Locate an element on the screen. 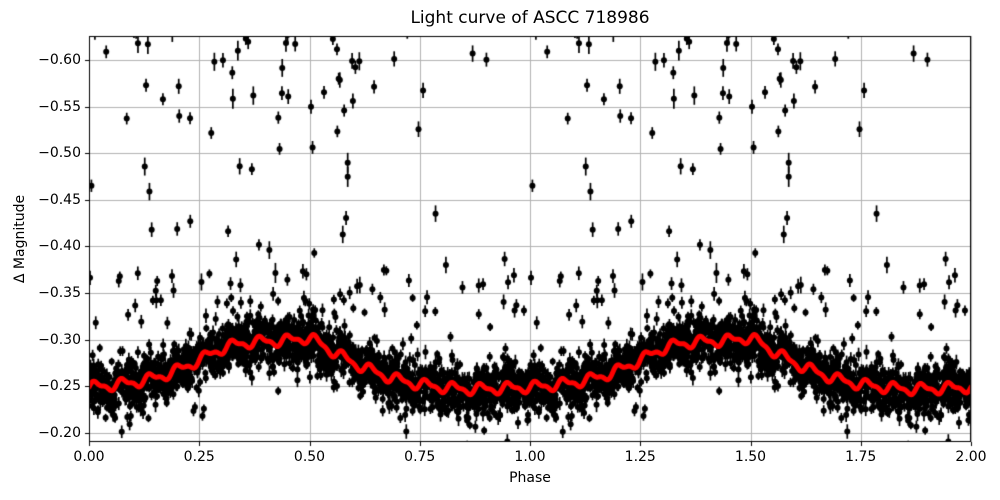 The image size is (1000, 500). x-tick-label: 0.50 is located at coordinates (309, 457).